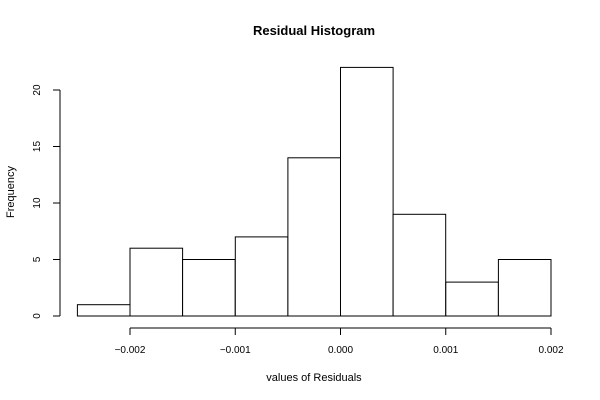  What do you see at coordinates (314, 30) in the screenshot?
I see `chart-title: Residual Histogram` at bounding box center [314, 30].